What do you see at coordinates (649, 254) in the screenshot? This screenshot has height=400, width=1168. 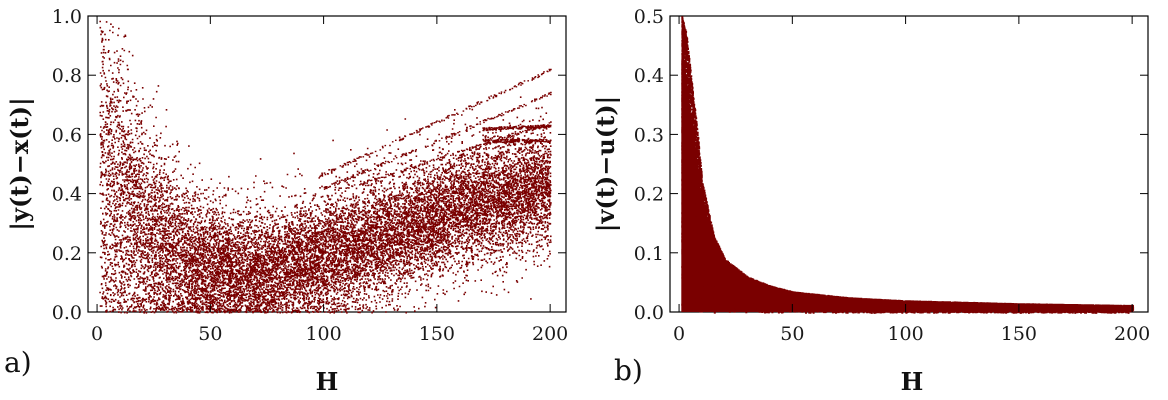 I see `y-tick-label: 0.1` at bounding box center [649, 254].